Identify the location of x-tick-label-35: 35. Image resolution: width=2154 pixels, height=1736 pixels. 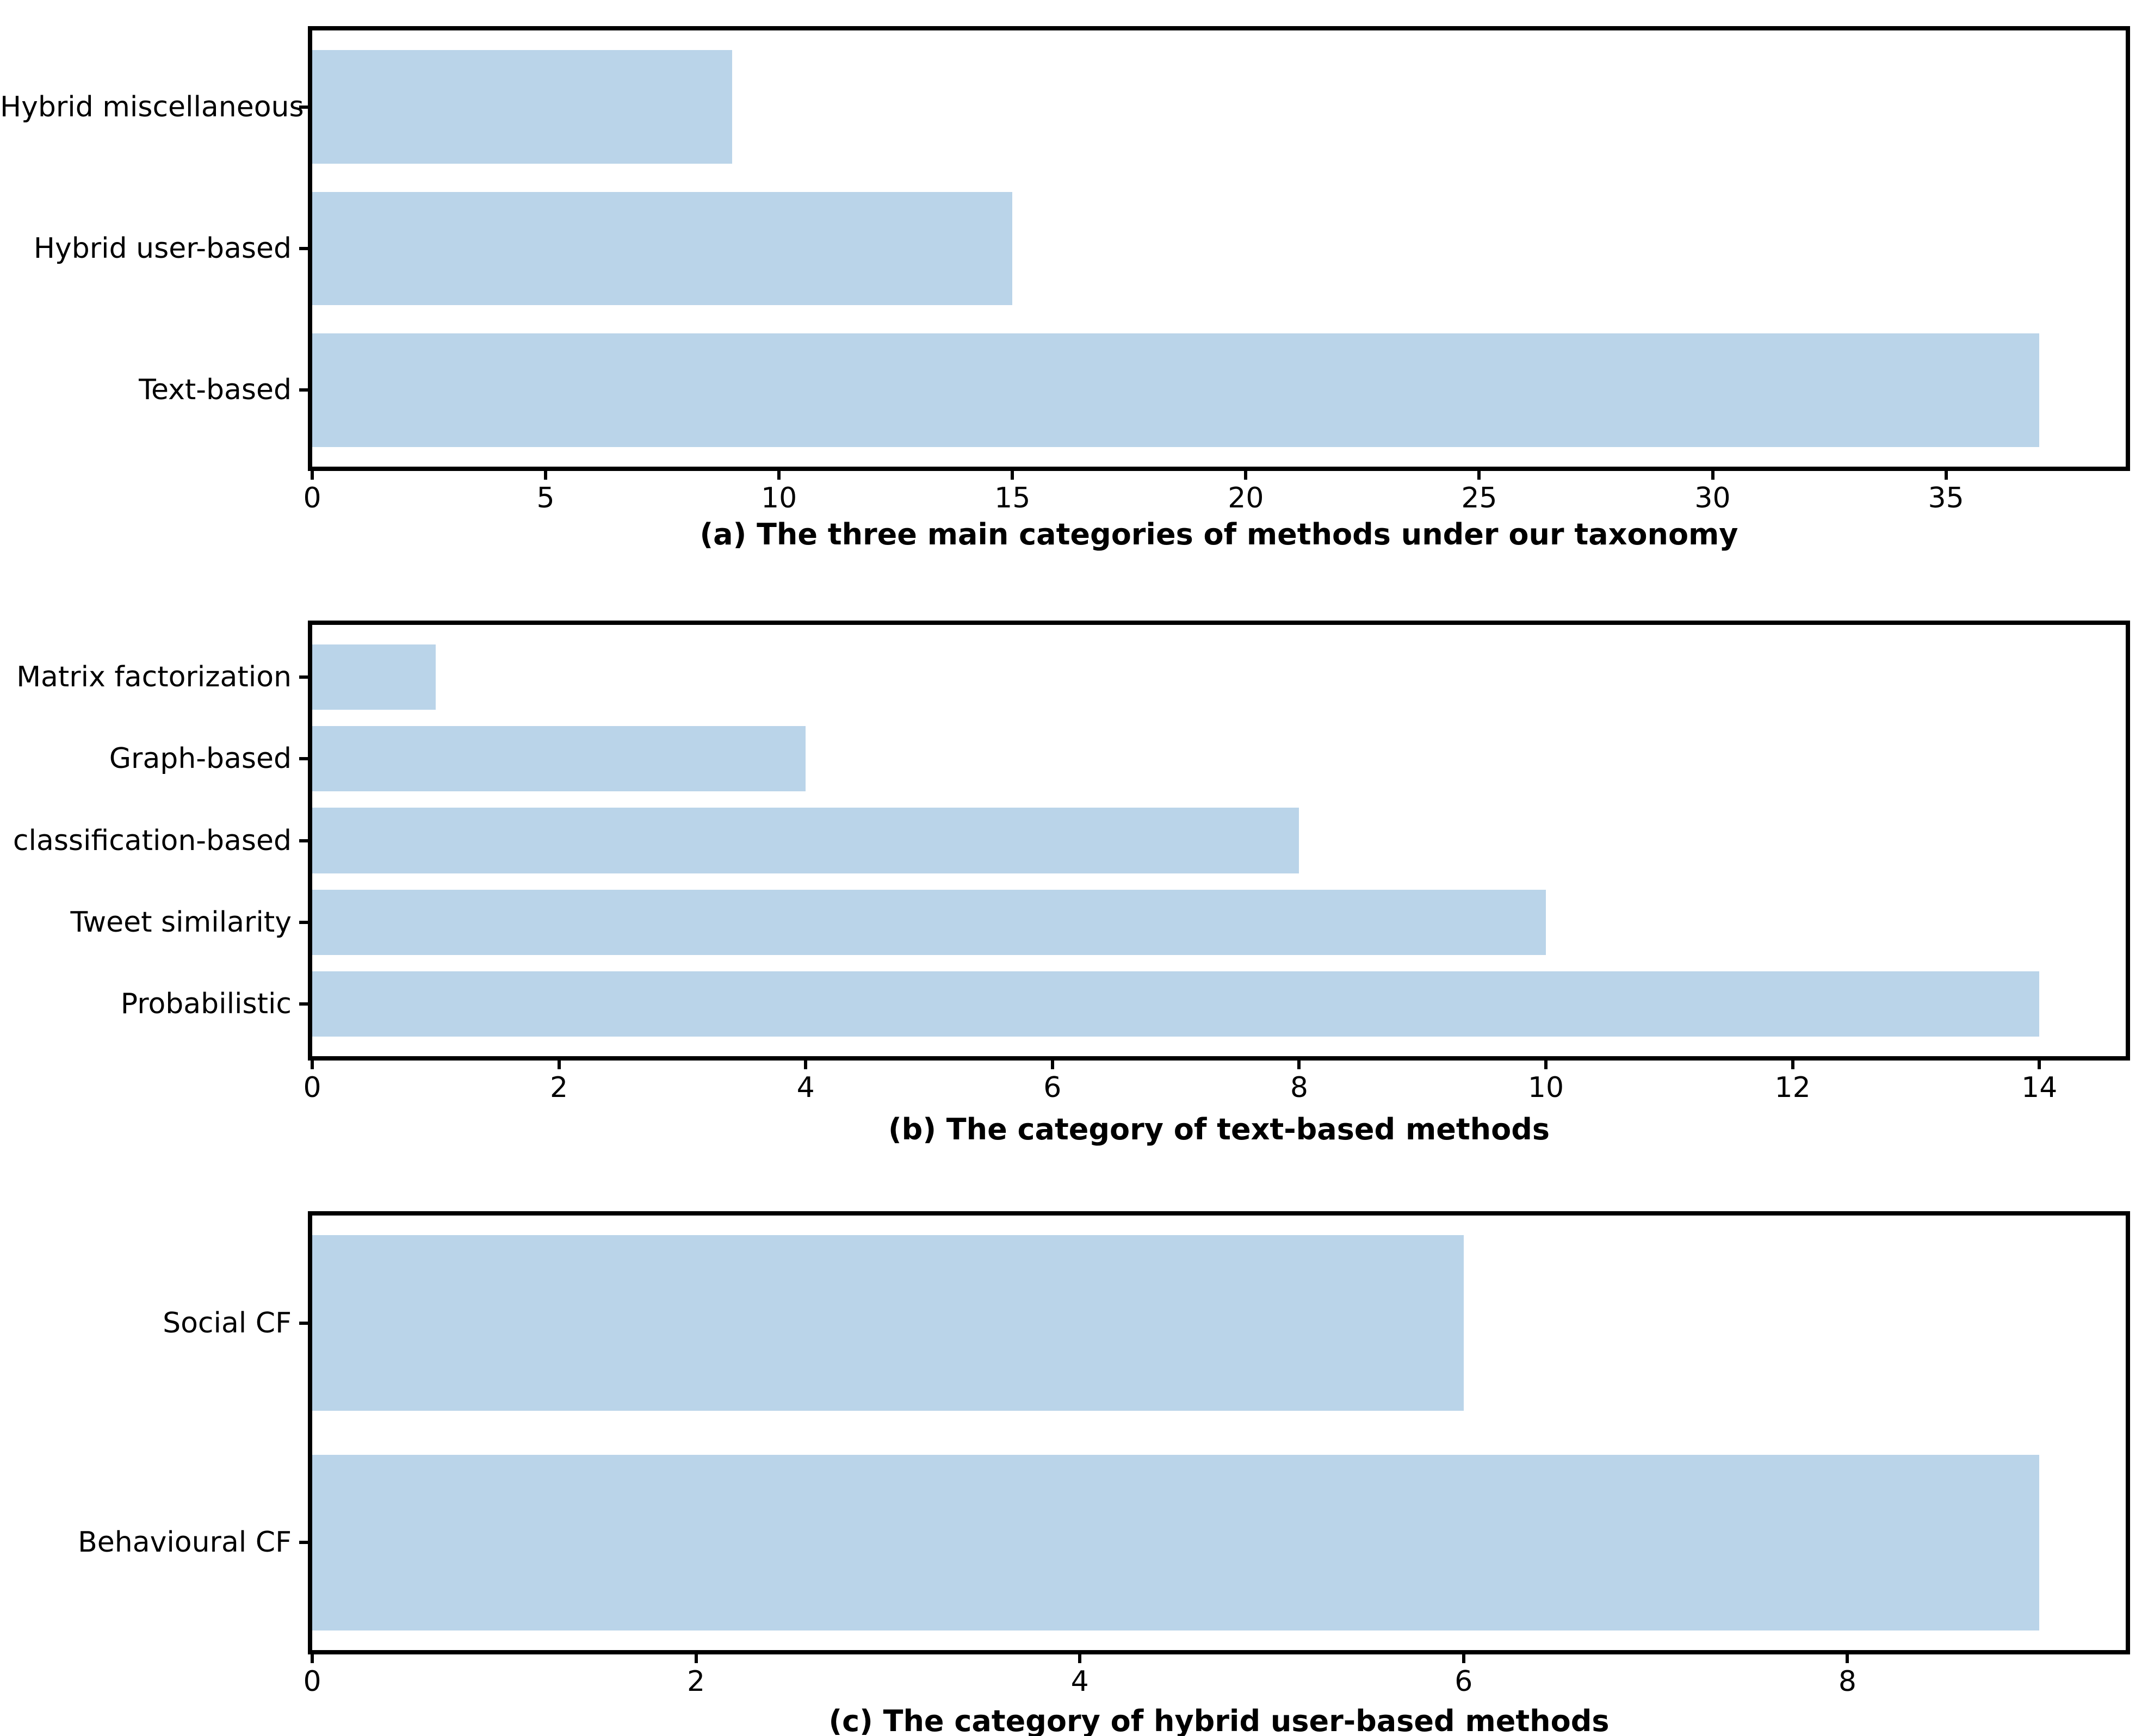
(1946, 498).